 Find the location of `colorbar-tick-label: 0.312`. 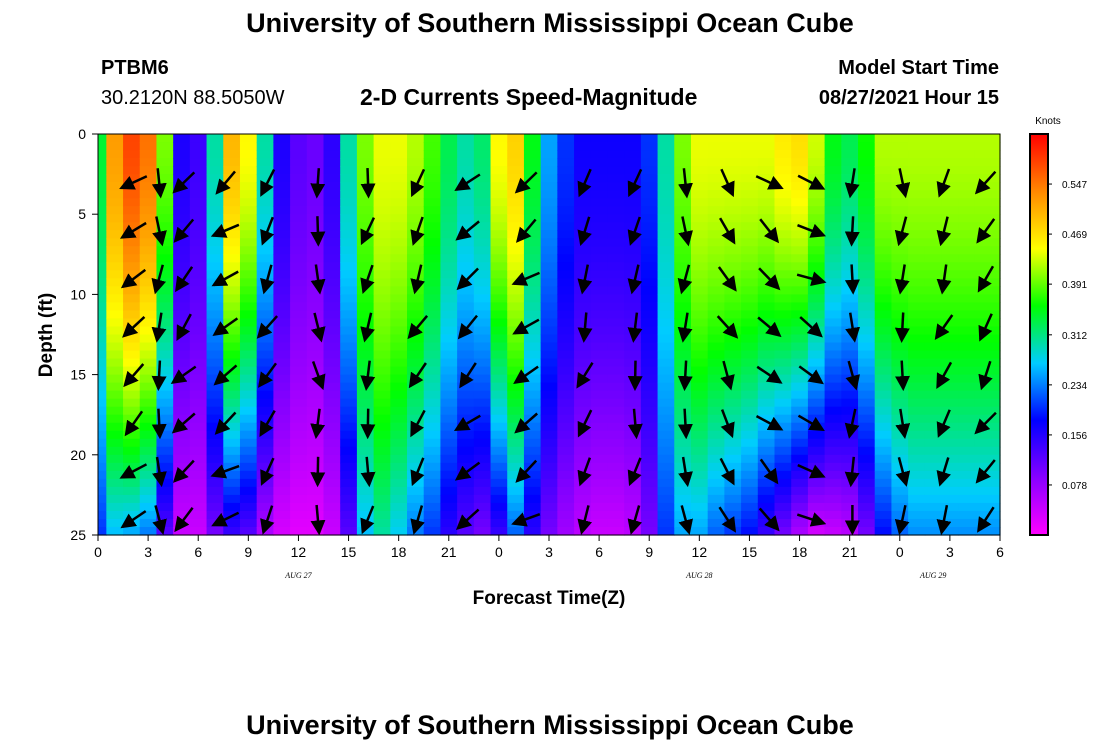

colorbar-tick-label: 0.312 is located at coordinates (1074, 336).